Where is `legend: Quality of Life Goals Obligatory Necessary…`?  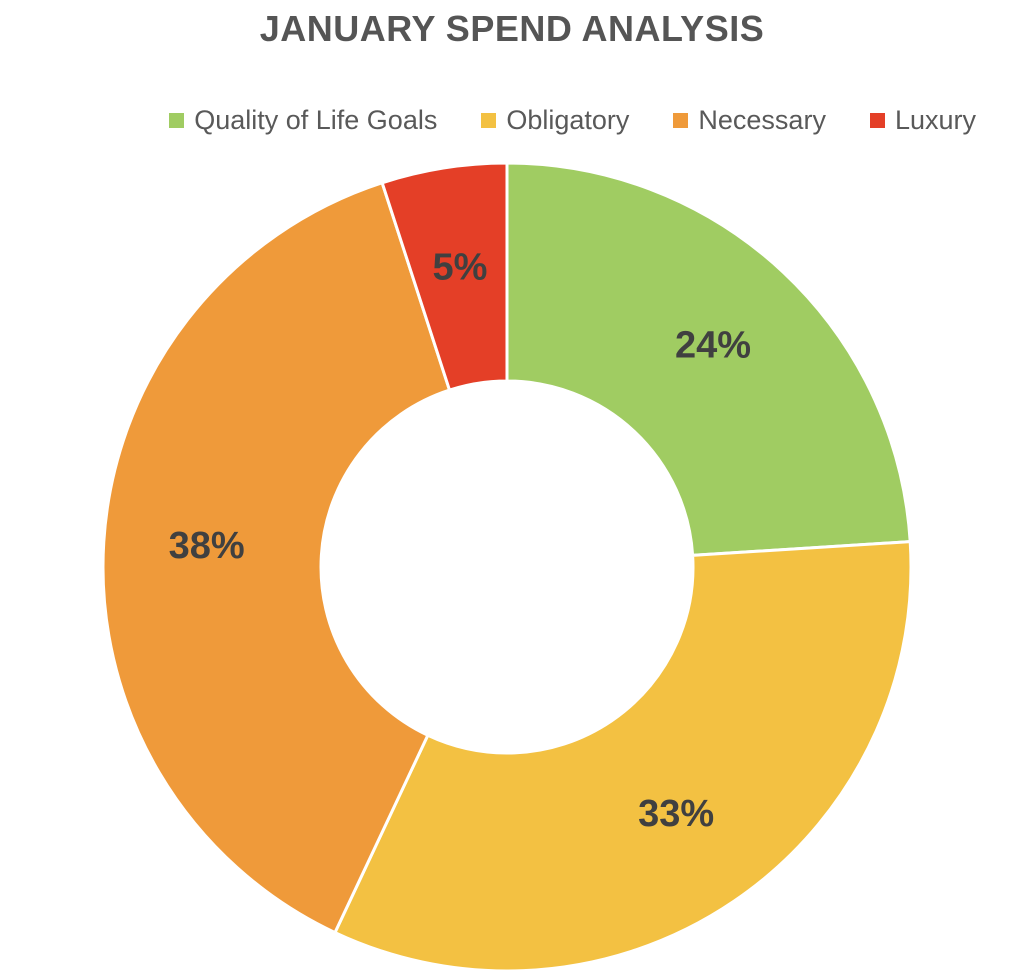
legend: Quality of Life Goals Obligatory Necessary… is located at coordinates (512, 120).